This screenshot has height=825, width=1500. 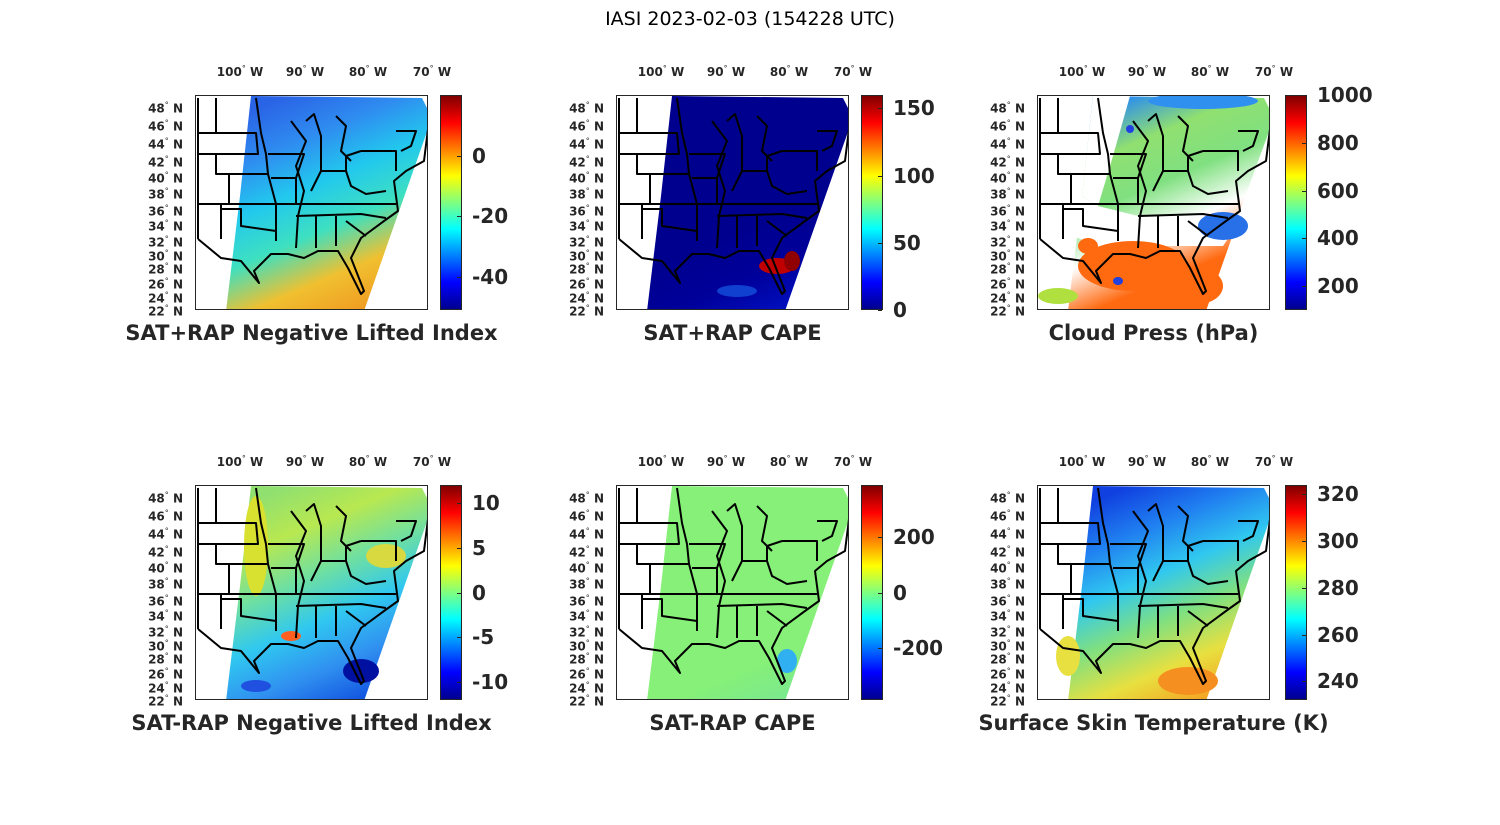 What do you see at coordinates (998, 584) in the screenshot?
I see `lat-value: 38` at bounding box center [998, 584].